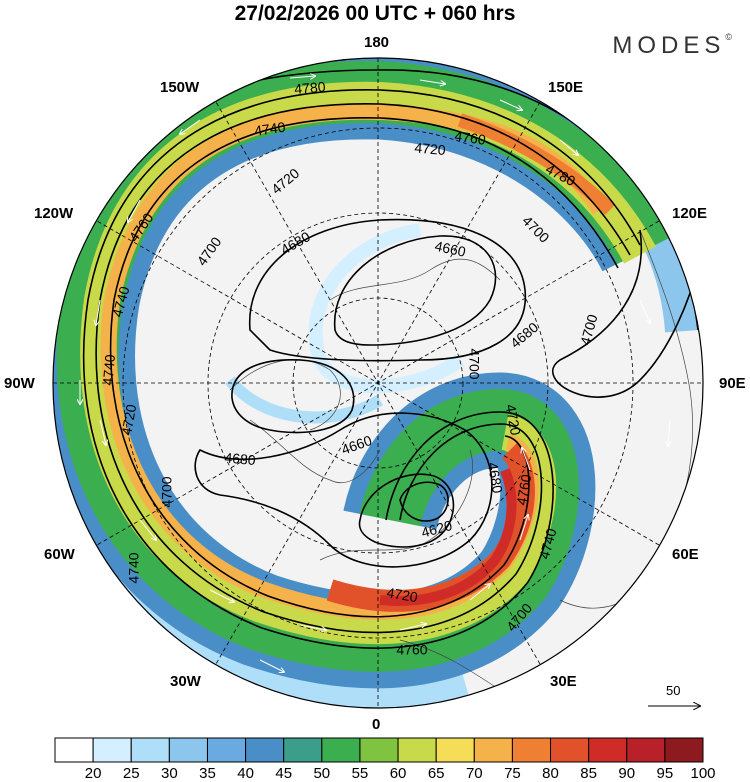 This screenshot has width=750, height=782. Describe the element at coordinates (690, 213) in the screenshot. I see `lon-label-120e: 120E` at that location.